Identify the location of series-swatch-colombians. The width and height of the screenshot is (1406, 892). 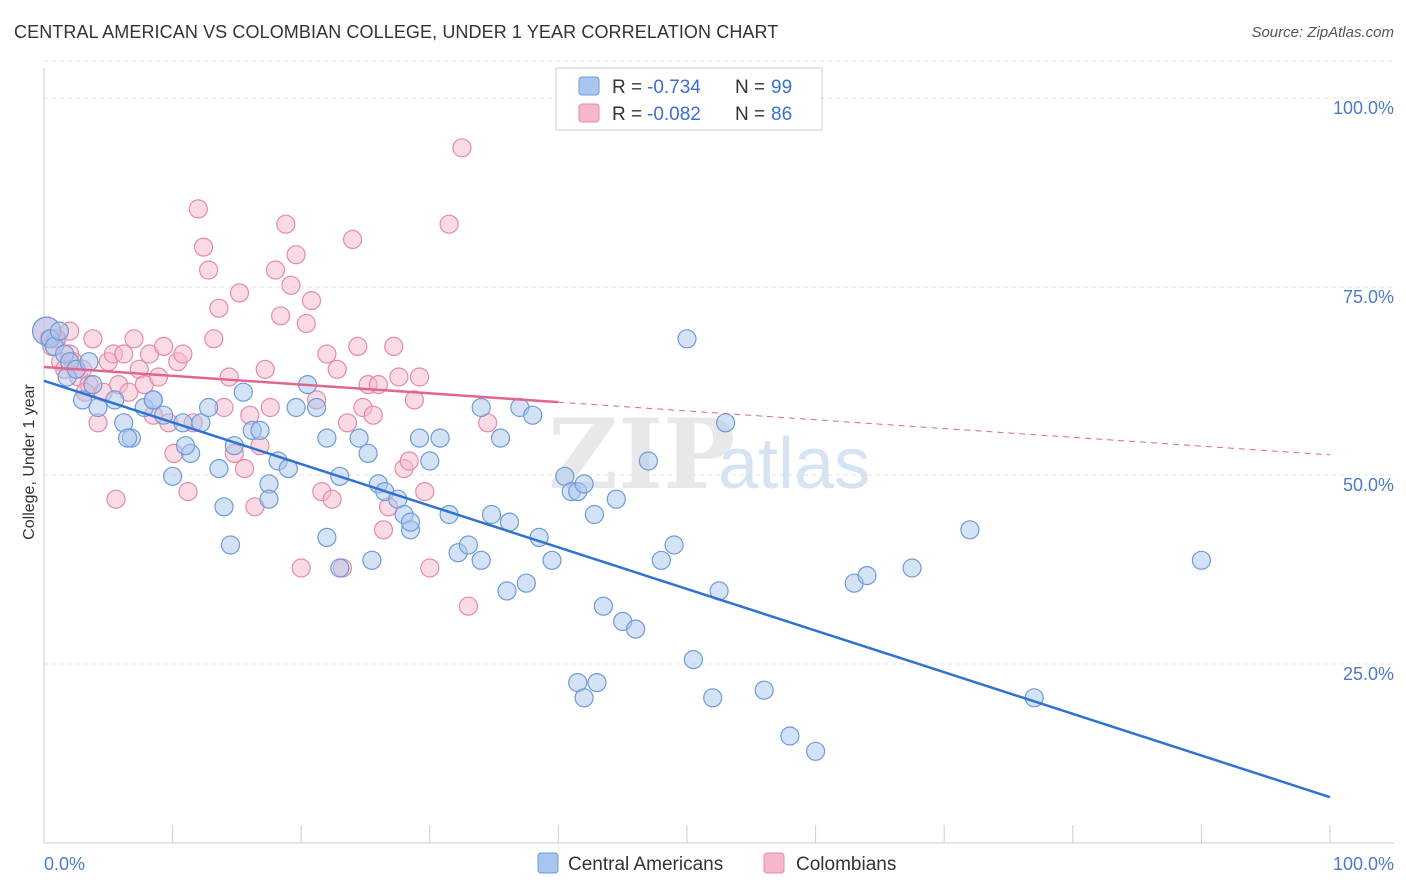
(774, 863).